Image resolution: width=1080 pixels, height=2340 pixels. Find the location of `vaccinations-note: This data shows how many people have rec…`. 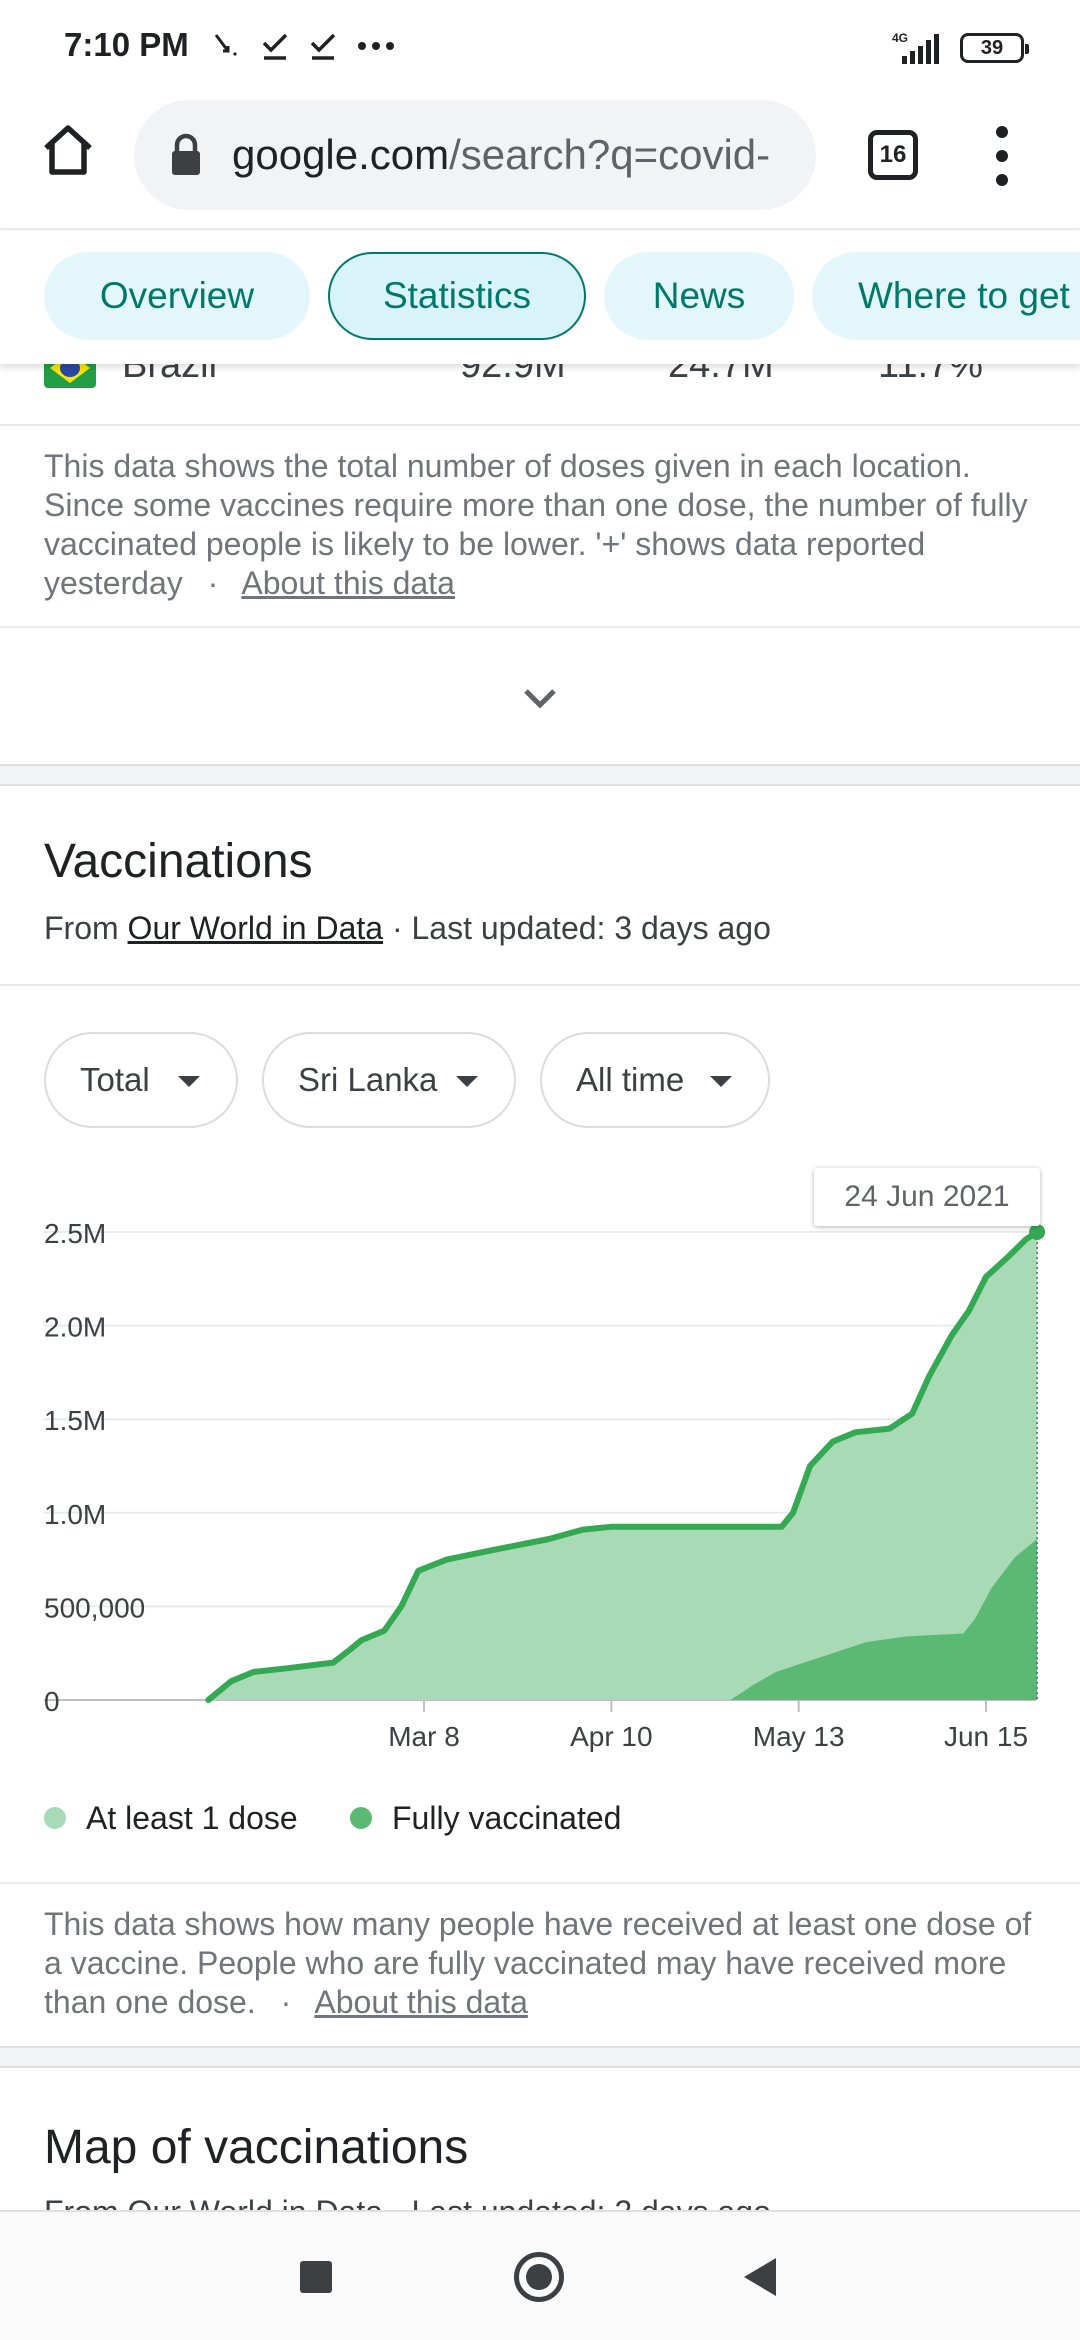

vaccinations-note: This data shows how many people have rec… is located at coordinates (544, 1963).